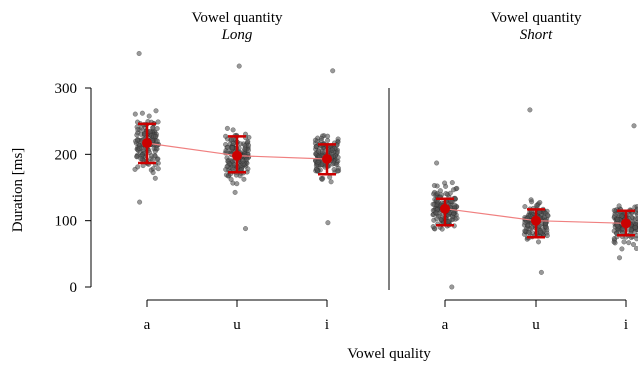 The width and height of the screenshot is (638, 367). What do you see at coordinates (536, 18) in the screenshot?
I see `panel-short-title: Vowel quantity` at bounding box center [536, 18].